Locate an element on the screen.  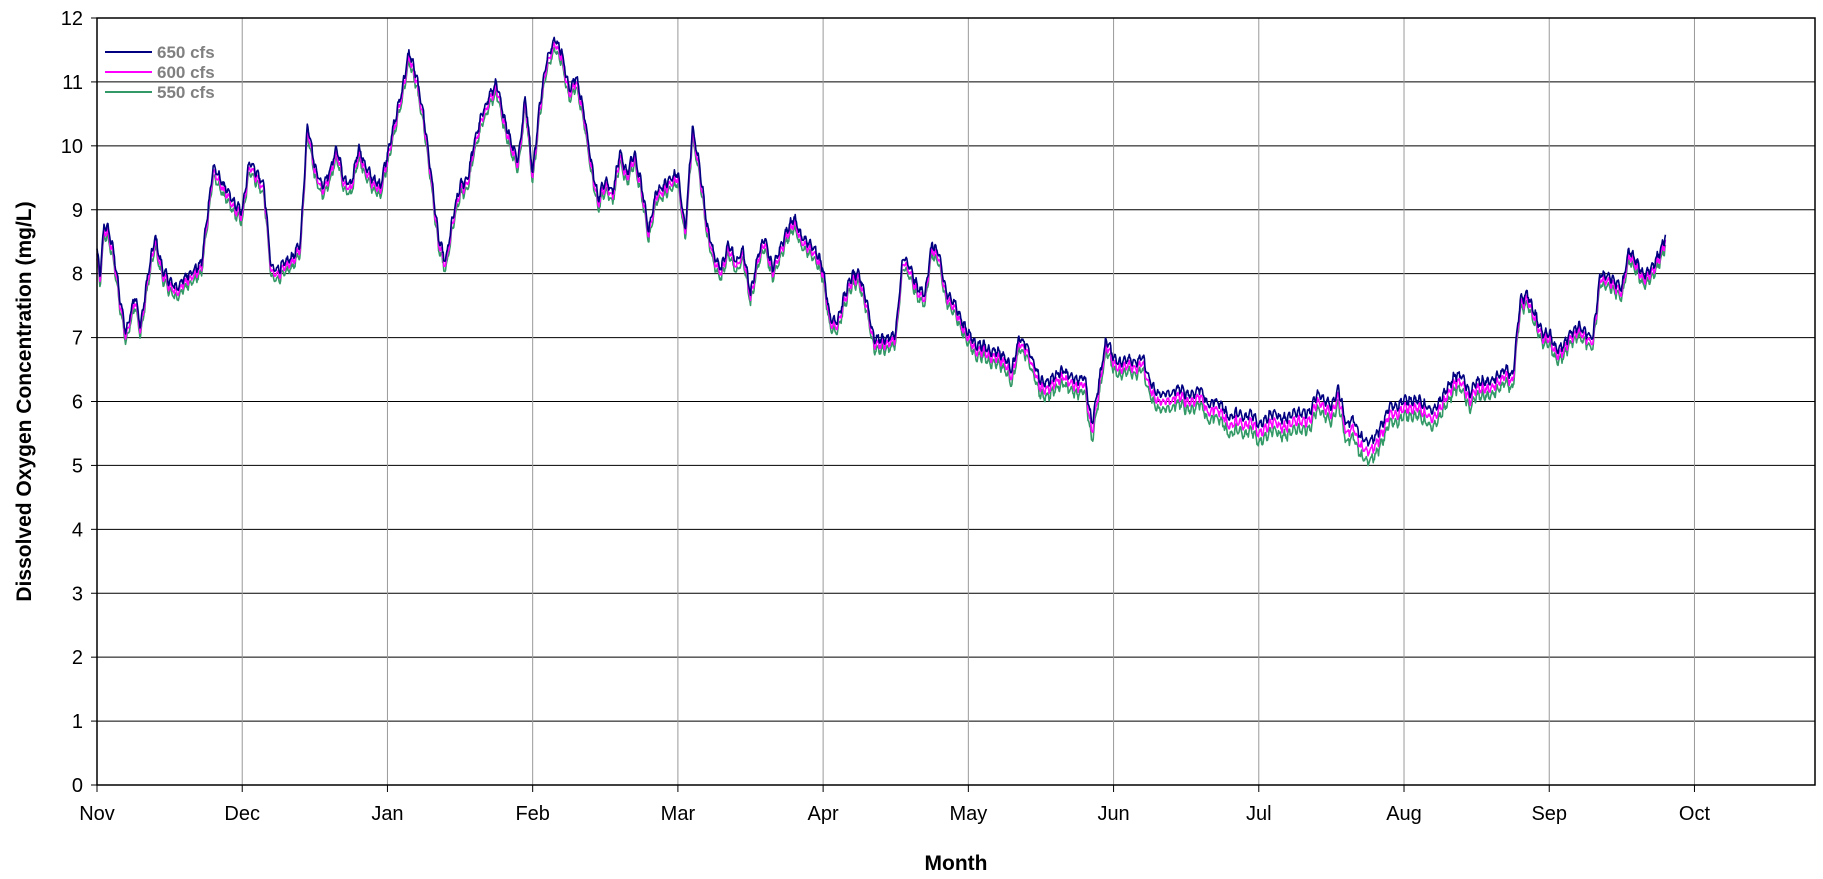
x-tick-label: Apr is located at coordinates (823, 814).